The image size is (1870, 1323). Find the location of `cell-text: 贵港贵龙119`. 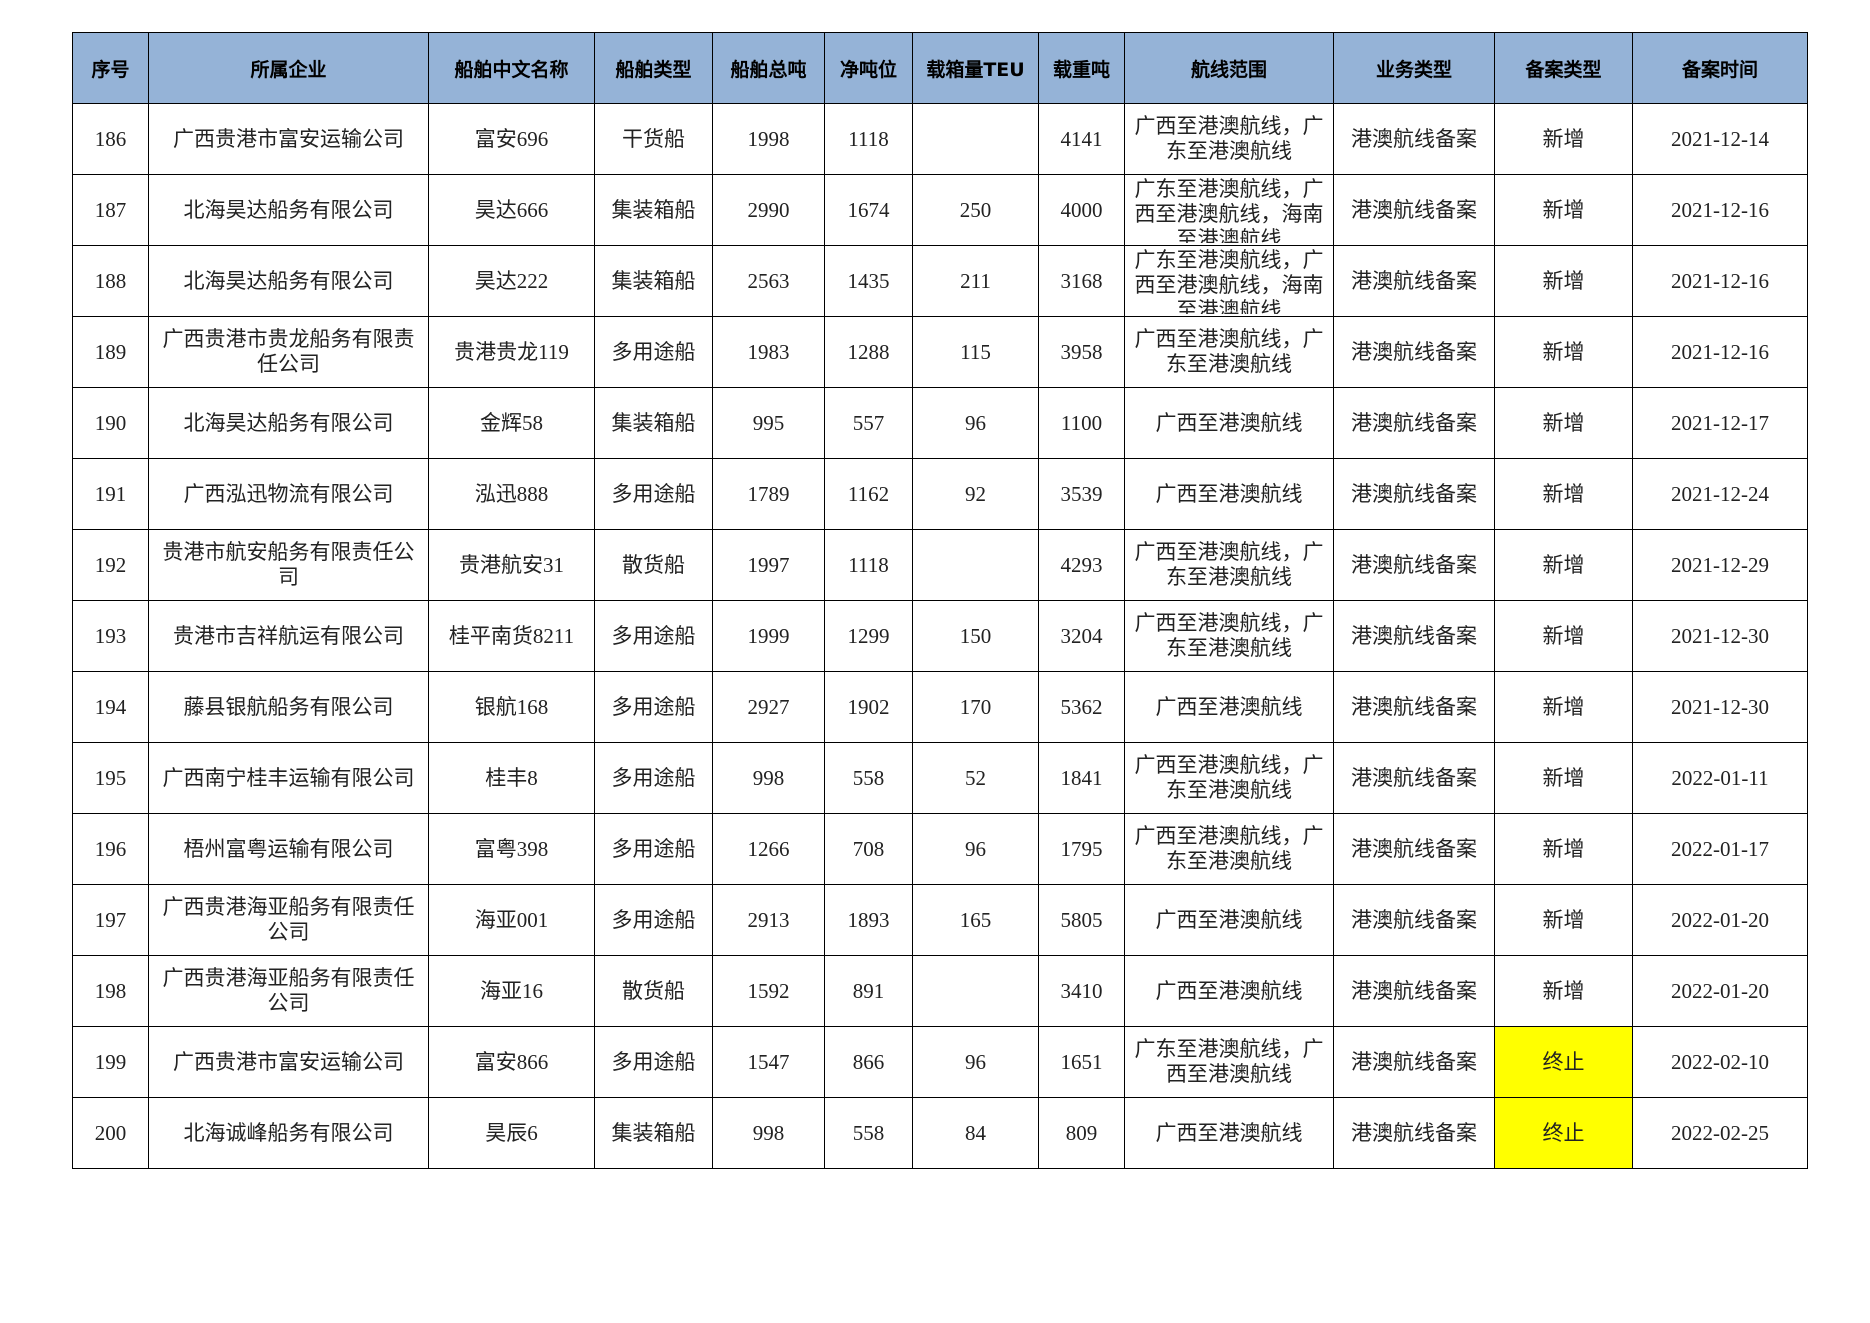

cell-text: 贵港贵龙119 is located at coordinates (511, 351).